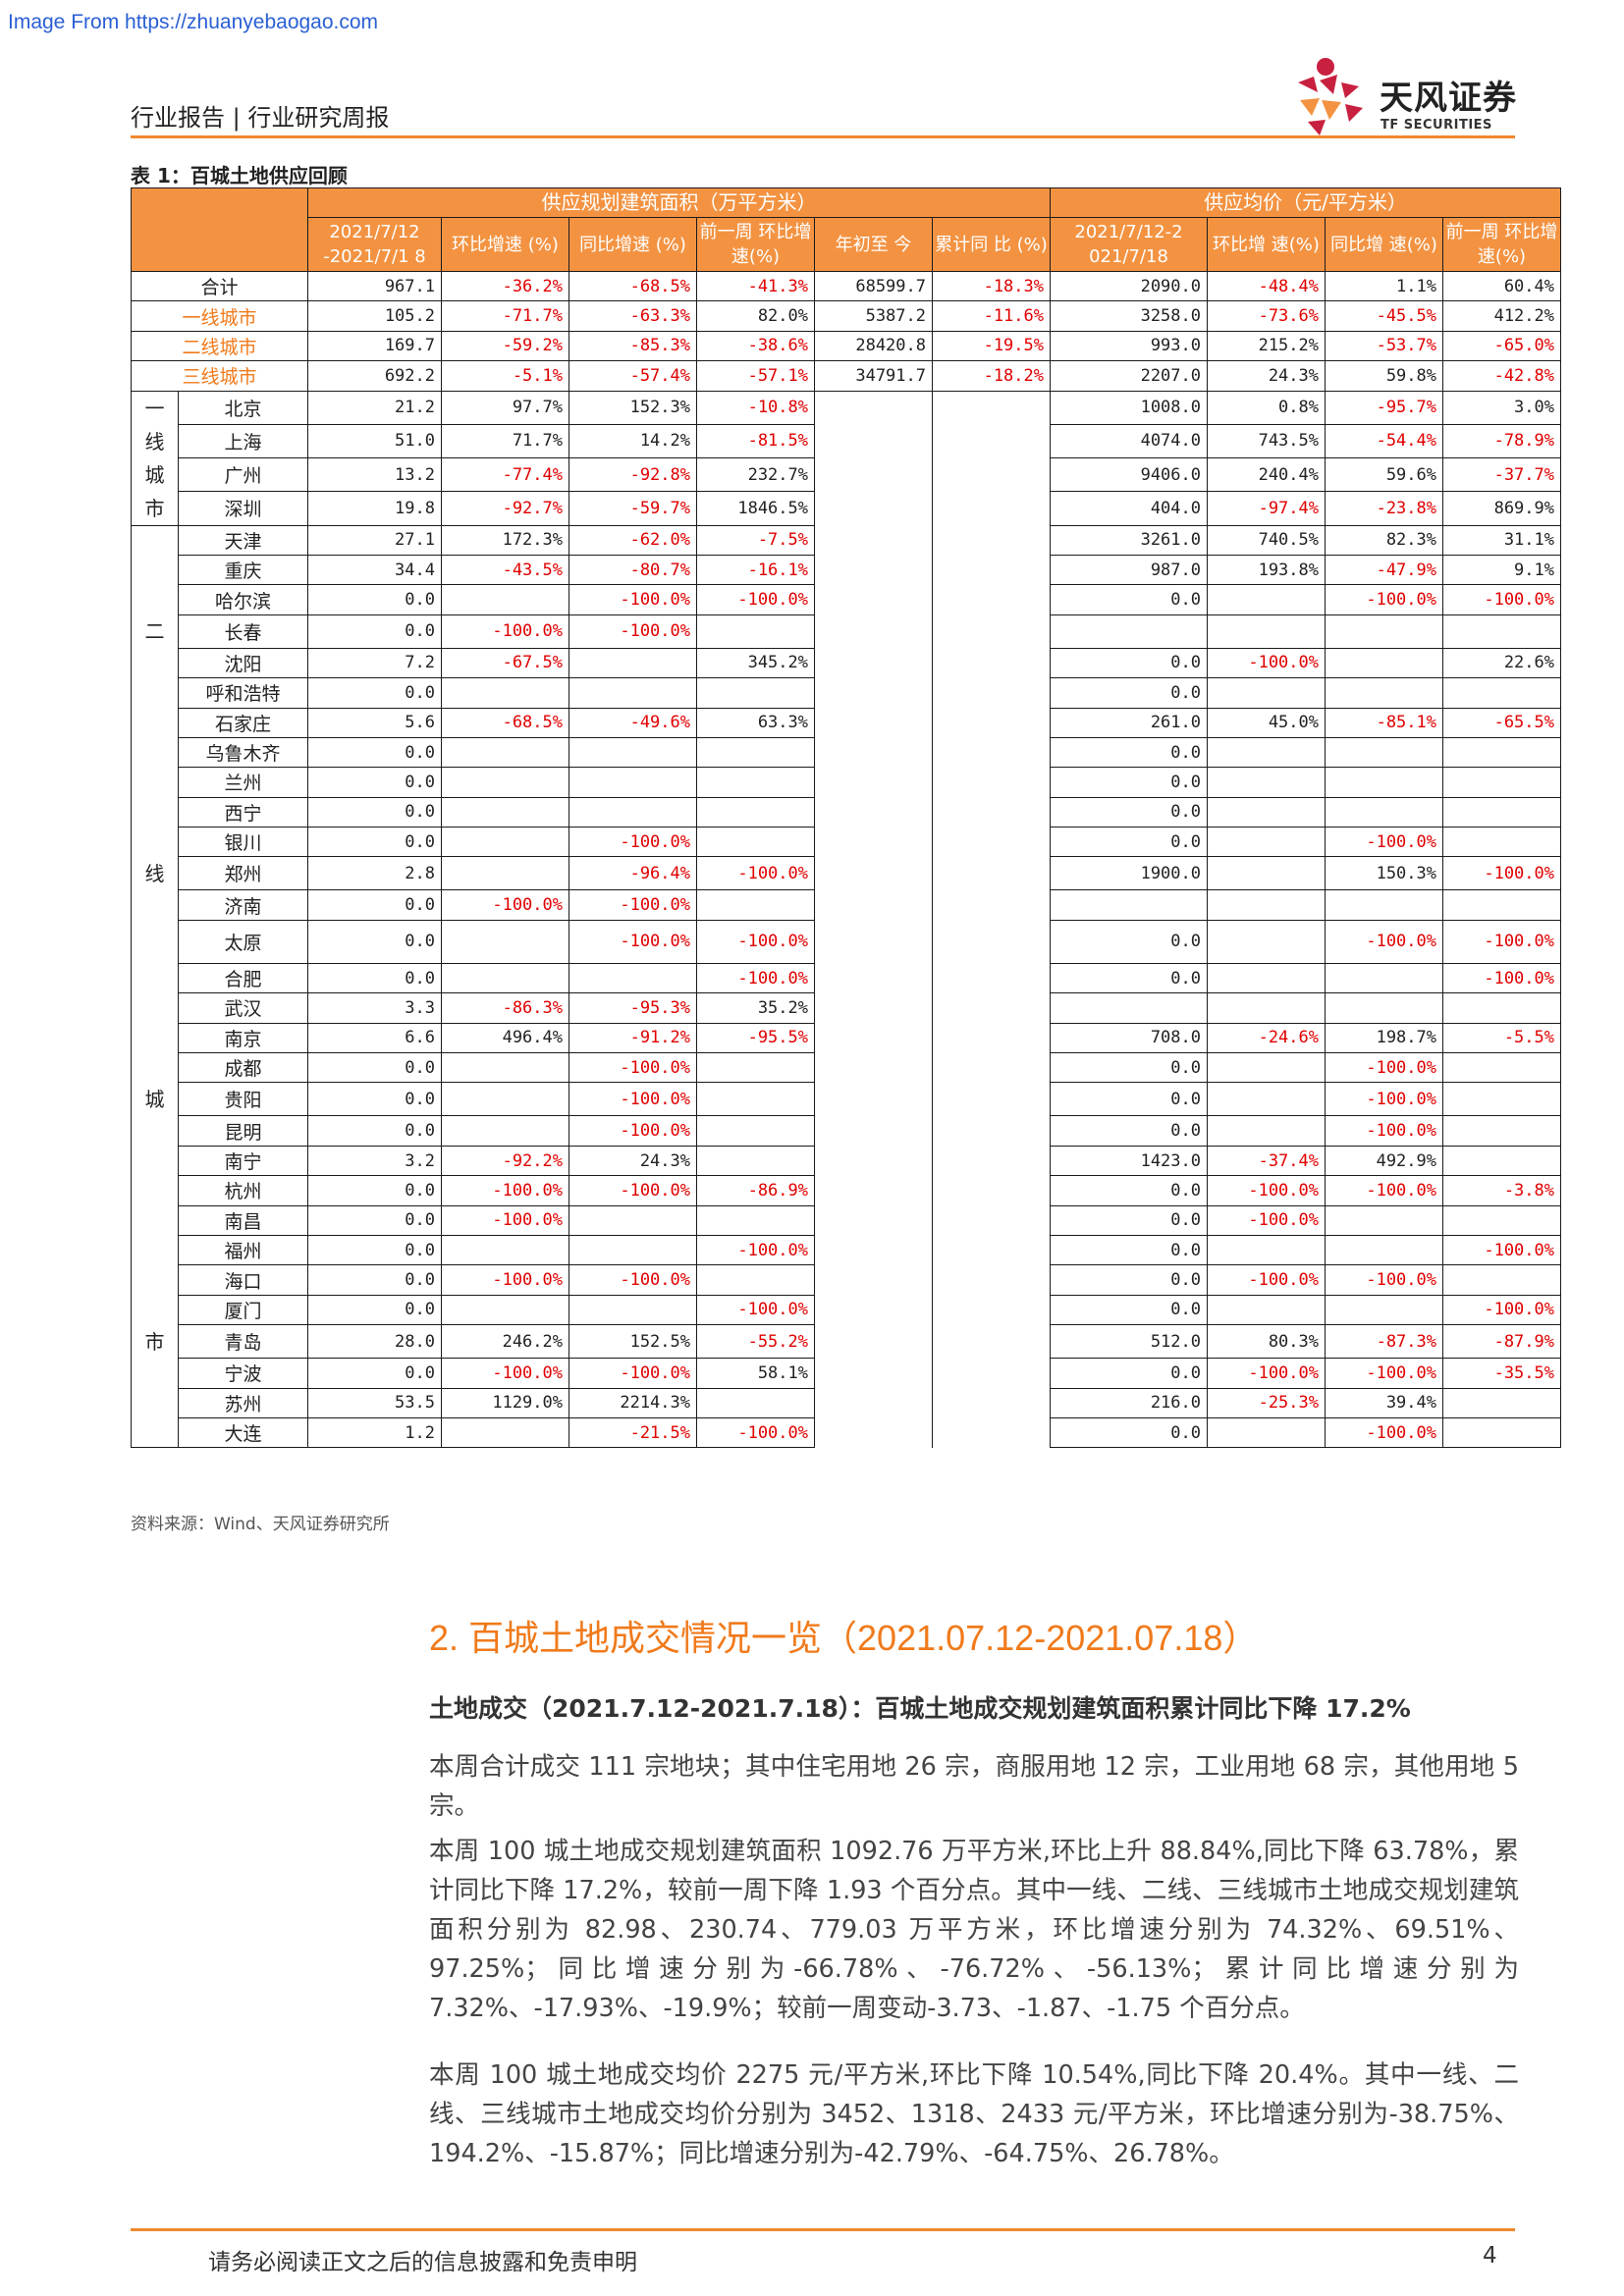  I want to click on table-cell: -65.5%, so click(1501, 723).